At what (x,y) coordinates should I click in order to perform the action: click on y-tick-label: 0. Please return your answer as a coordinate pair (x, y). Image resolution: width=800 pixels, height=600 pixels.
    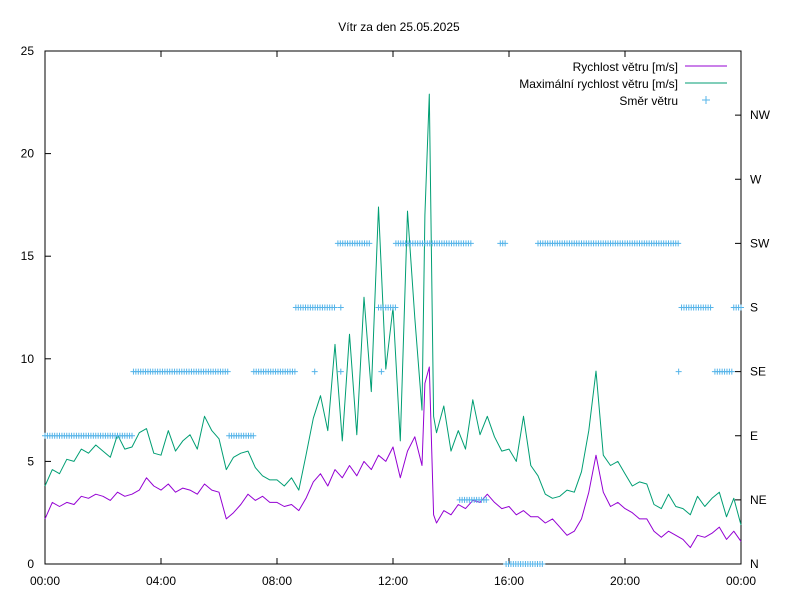
    Looking at the image, I should click on (30, 564).